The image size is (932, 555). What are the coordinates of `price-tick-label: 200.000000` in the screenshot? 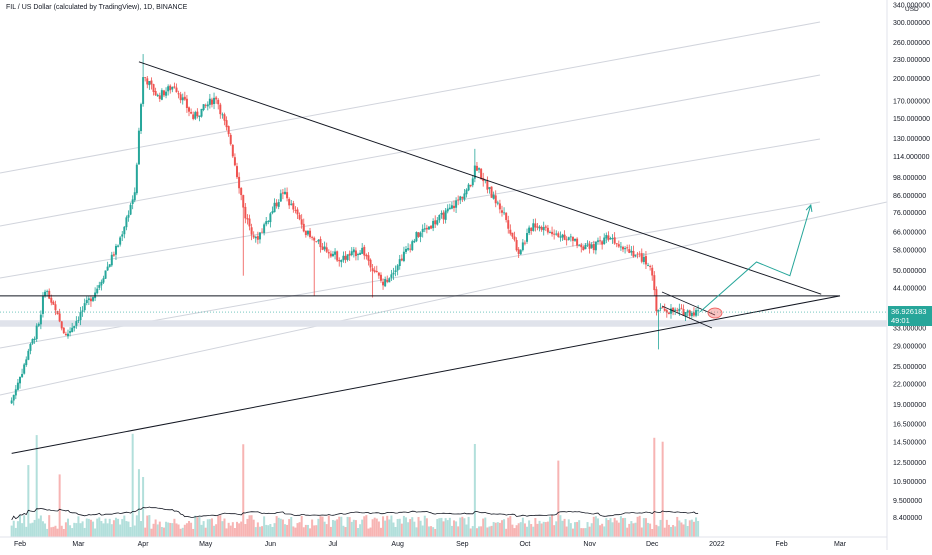 It's located at (911, 79).